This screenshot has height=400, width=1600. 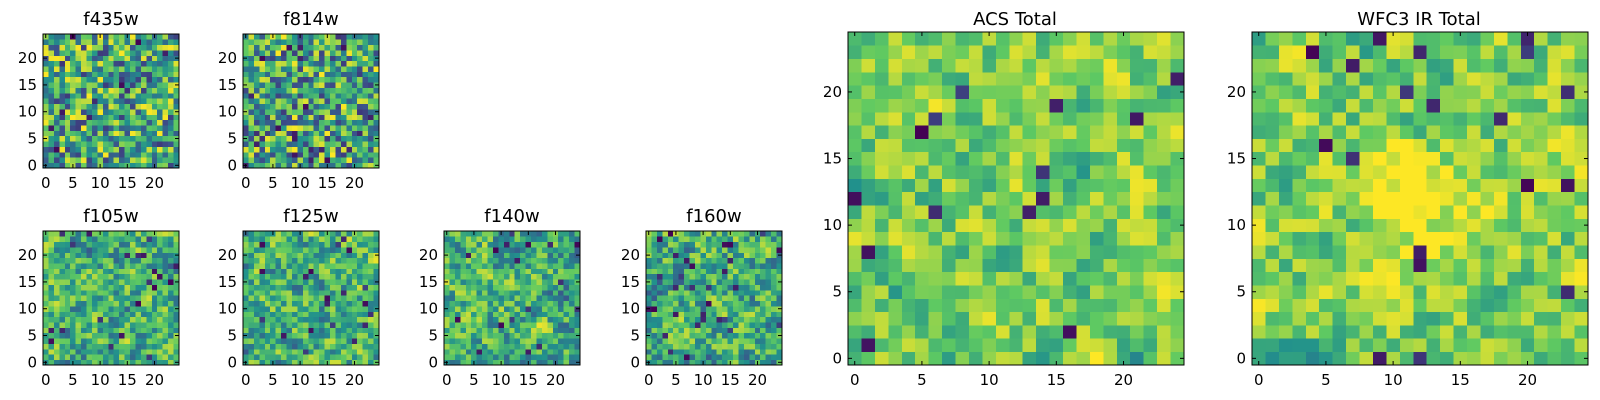 I want to click on x-tick-label: 5, so click(x=273, y=380).